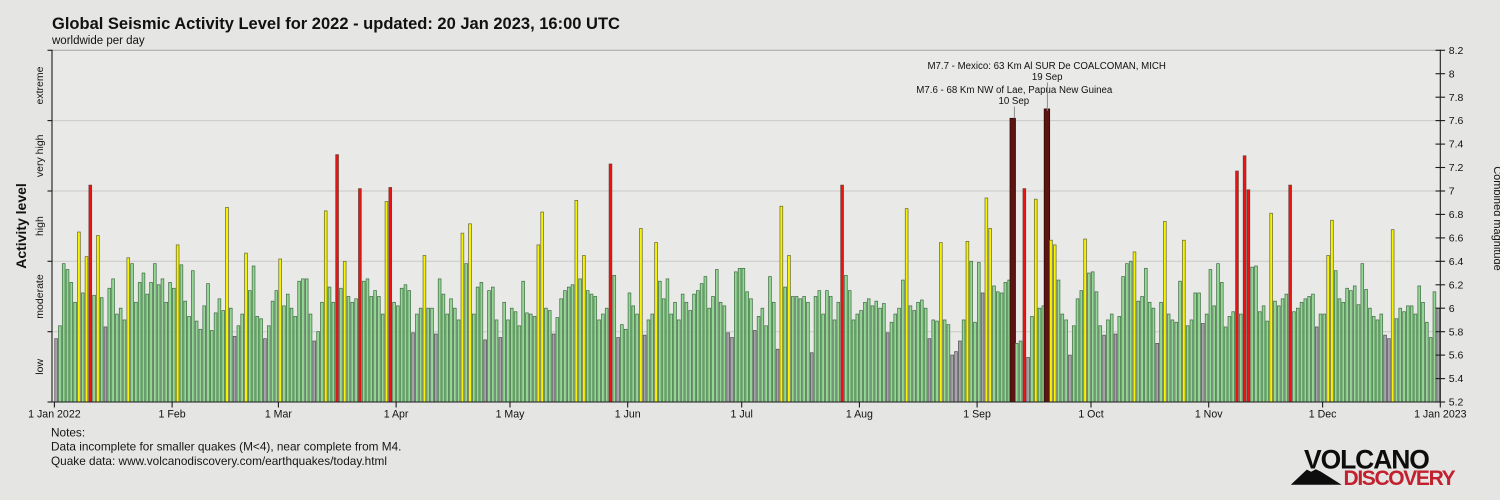 This screenshot has width=1500, height=500. I want to click on svg-text: 6.4, so click(1456, 262).